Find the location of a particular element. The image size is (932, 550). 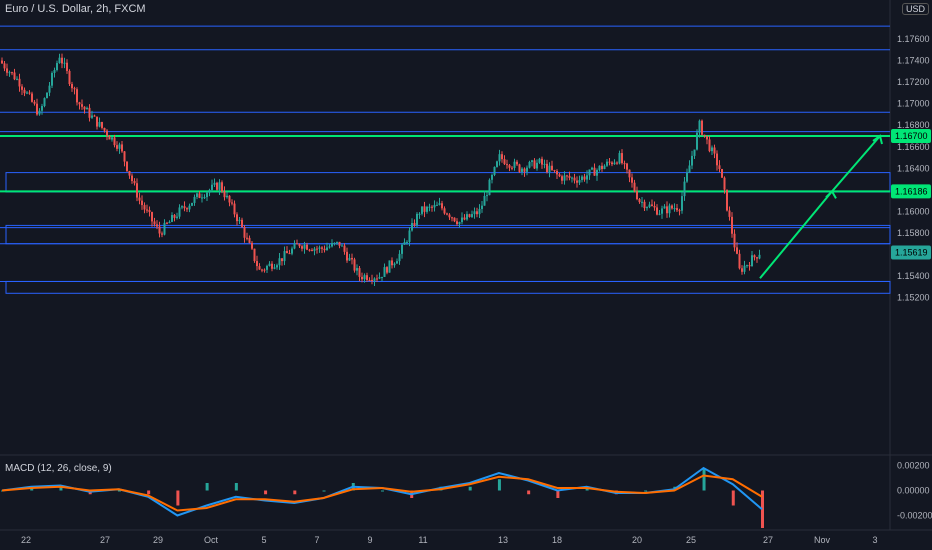

projection-arrow is located at coordinates (821, 206).